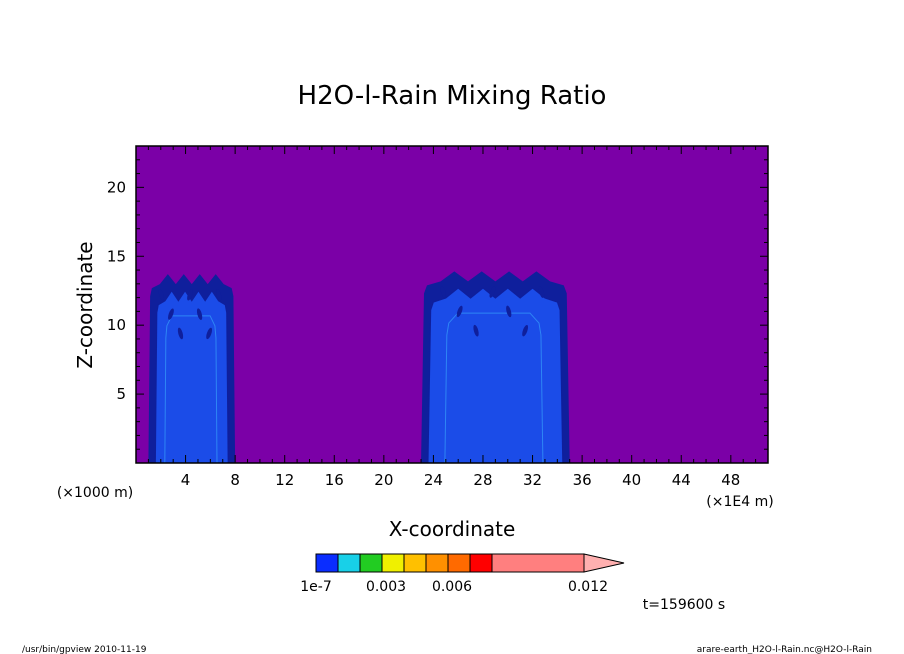 The height and width of the screenshot is (654, 904). What do you see at coordinates (462, 574) in the screenshot?
I see `colorbar: 1e-7 0.003 0.006 0.012` at bounding box center [462, 574].